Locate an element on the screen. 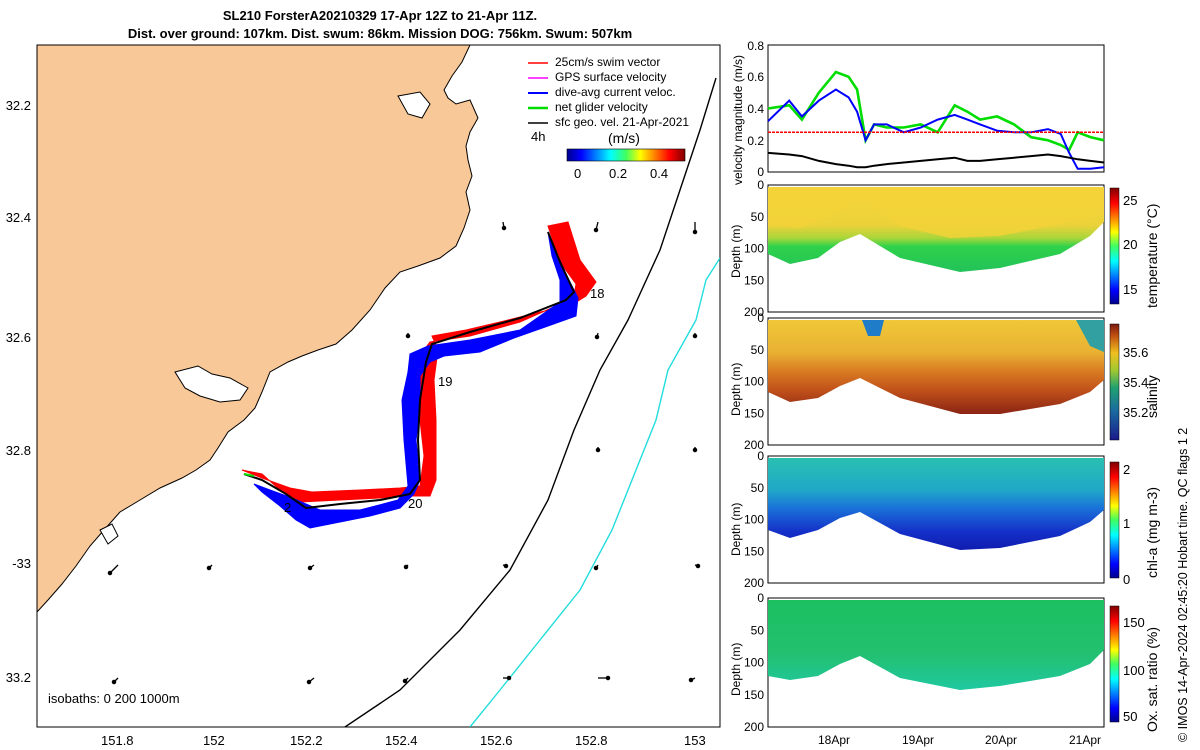 The width and height of the screenshot is (1200, 750). lat-tick: 32.2 is located at coordinates (18, 105).